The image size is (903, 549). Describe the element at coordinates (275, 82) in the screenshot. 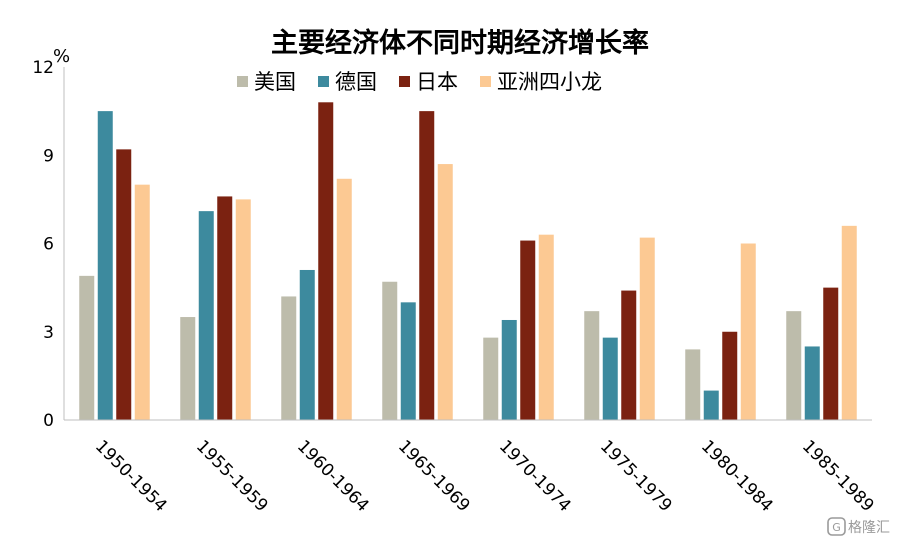

I see `legend-label: 美国` at that location.